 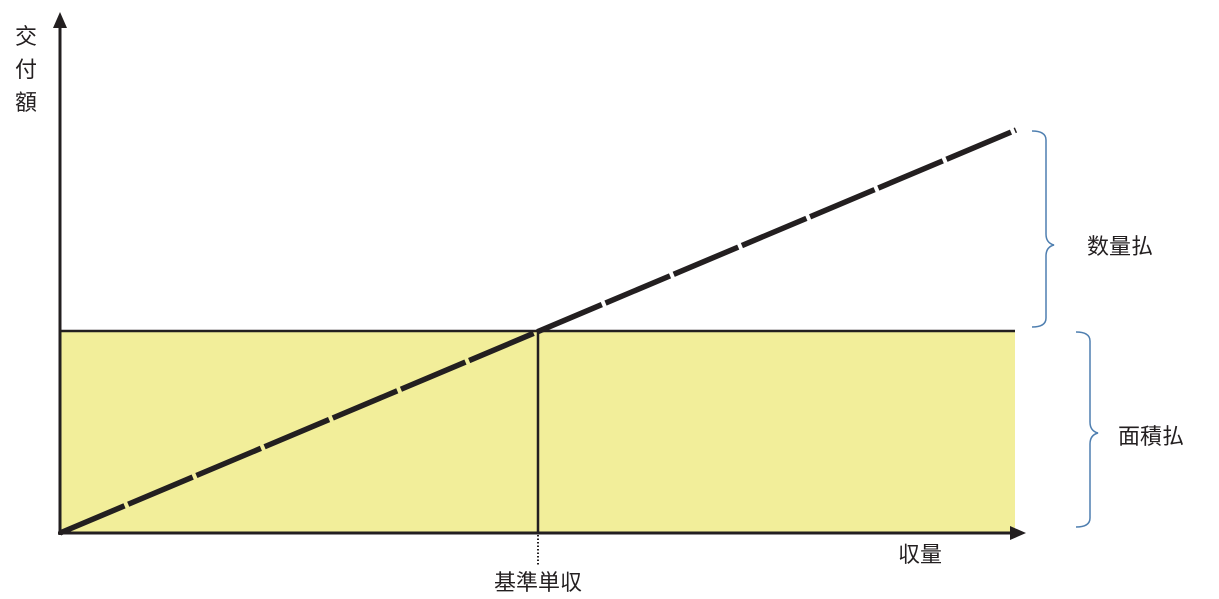 What do you see at coordinates (538, 583) in the screenshot?
I see `baseline-yield-label: 基準単収` at bounding box center [538, 583].